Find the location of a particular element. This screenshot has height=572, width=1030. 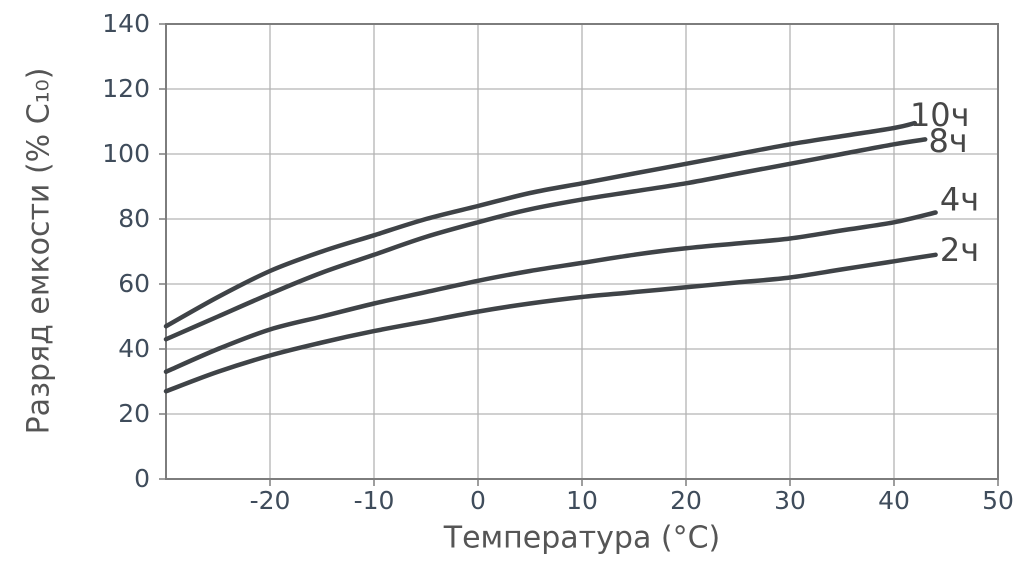

y-tick-label: 140 is located at coordinates (126, 23).